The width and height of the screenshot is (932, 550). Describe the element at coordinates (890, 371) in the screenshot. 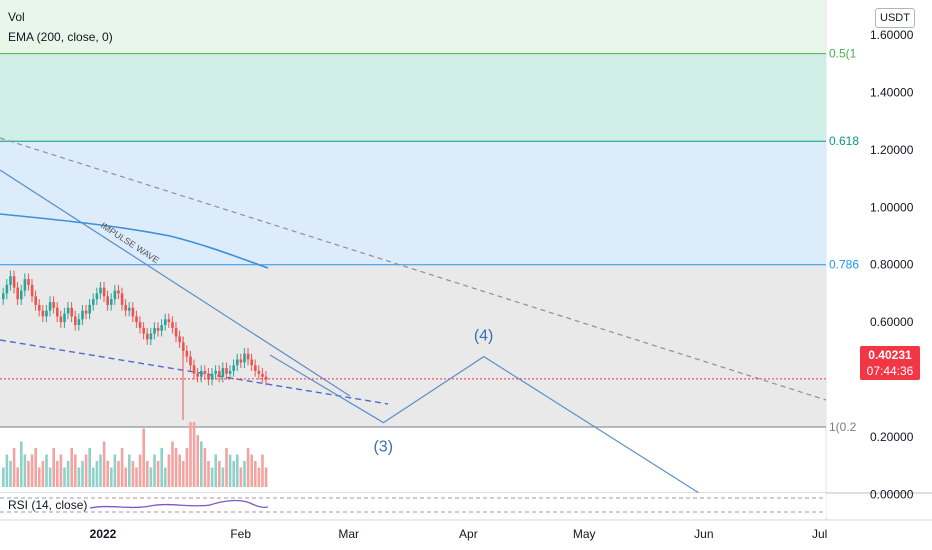

I see `bar-countdown: 07:44:36` at that location.